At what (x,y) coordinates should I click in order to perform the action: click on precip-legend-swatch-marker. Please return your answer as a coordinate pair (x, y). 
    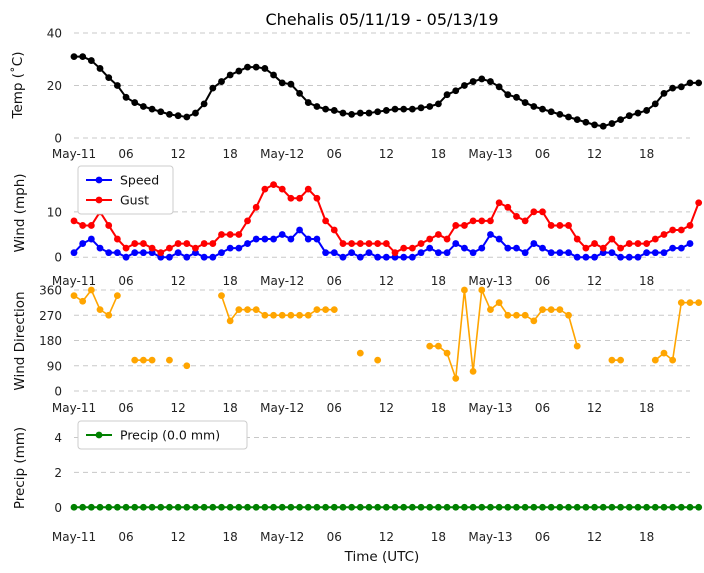
    Looking at the image, I should click on (99, 435).